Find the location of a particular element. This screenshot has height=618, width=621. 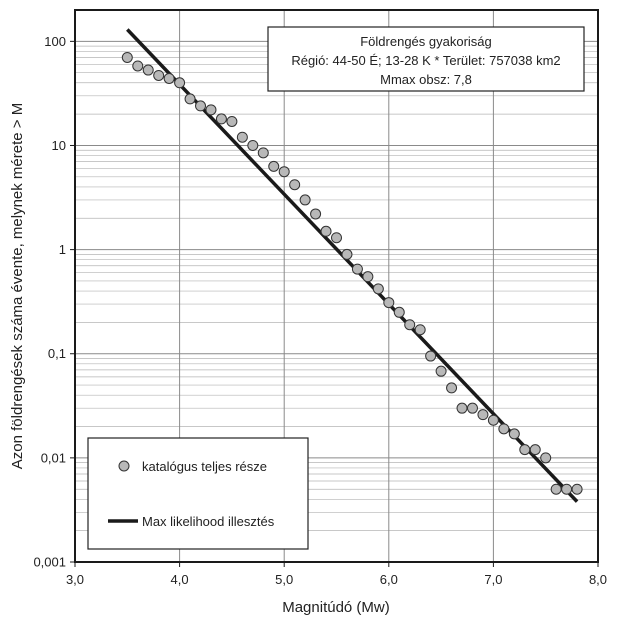

x-tick-label: 3,0 is located at coordinates (75, 579).